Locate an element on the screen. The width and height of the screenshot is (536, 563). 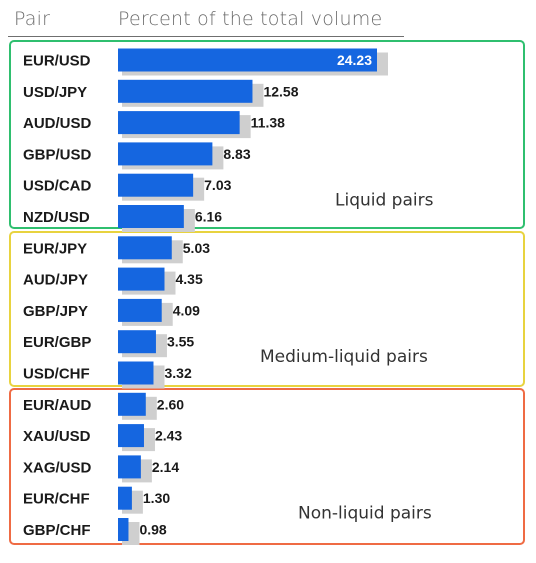
value-label: 11.38 is located at coordinates (268, 123).